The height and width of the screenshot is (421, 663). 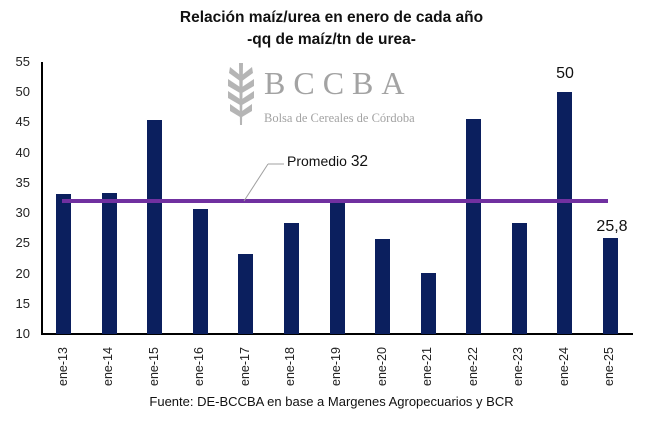 What do you see at coordinates (22, 61) in the screenshot?
I see `y-tick-label: 55` at bounding box center [22, 61].